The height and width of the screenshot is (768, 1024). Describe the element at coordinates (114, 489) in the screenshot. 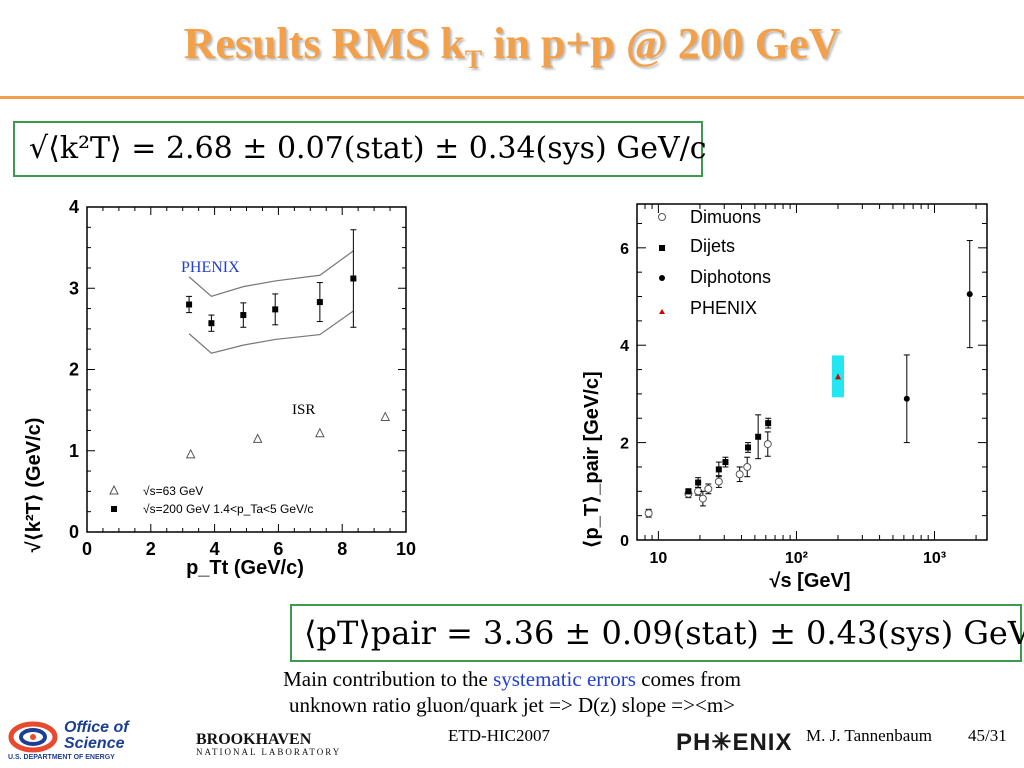

I see `legend-marker-63gev` at that location.